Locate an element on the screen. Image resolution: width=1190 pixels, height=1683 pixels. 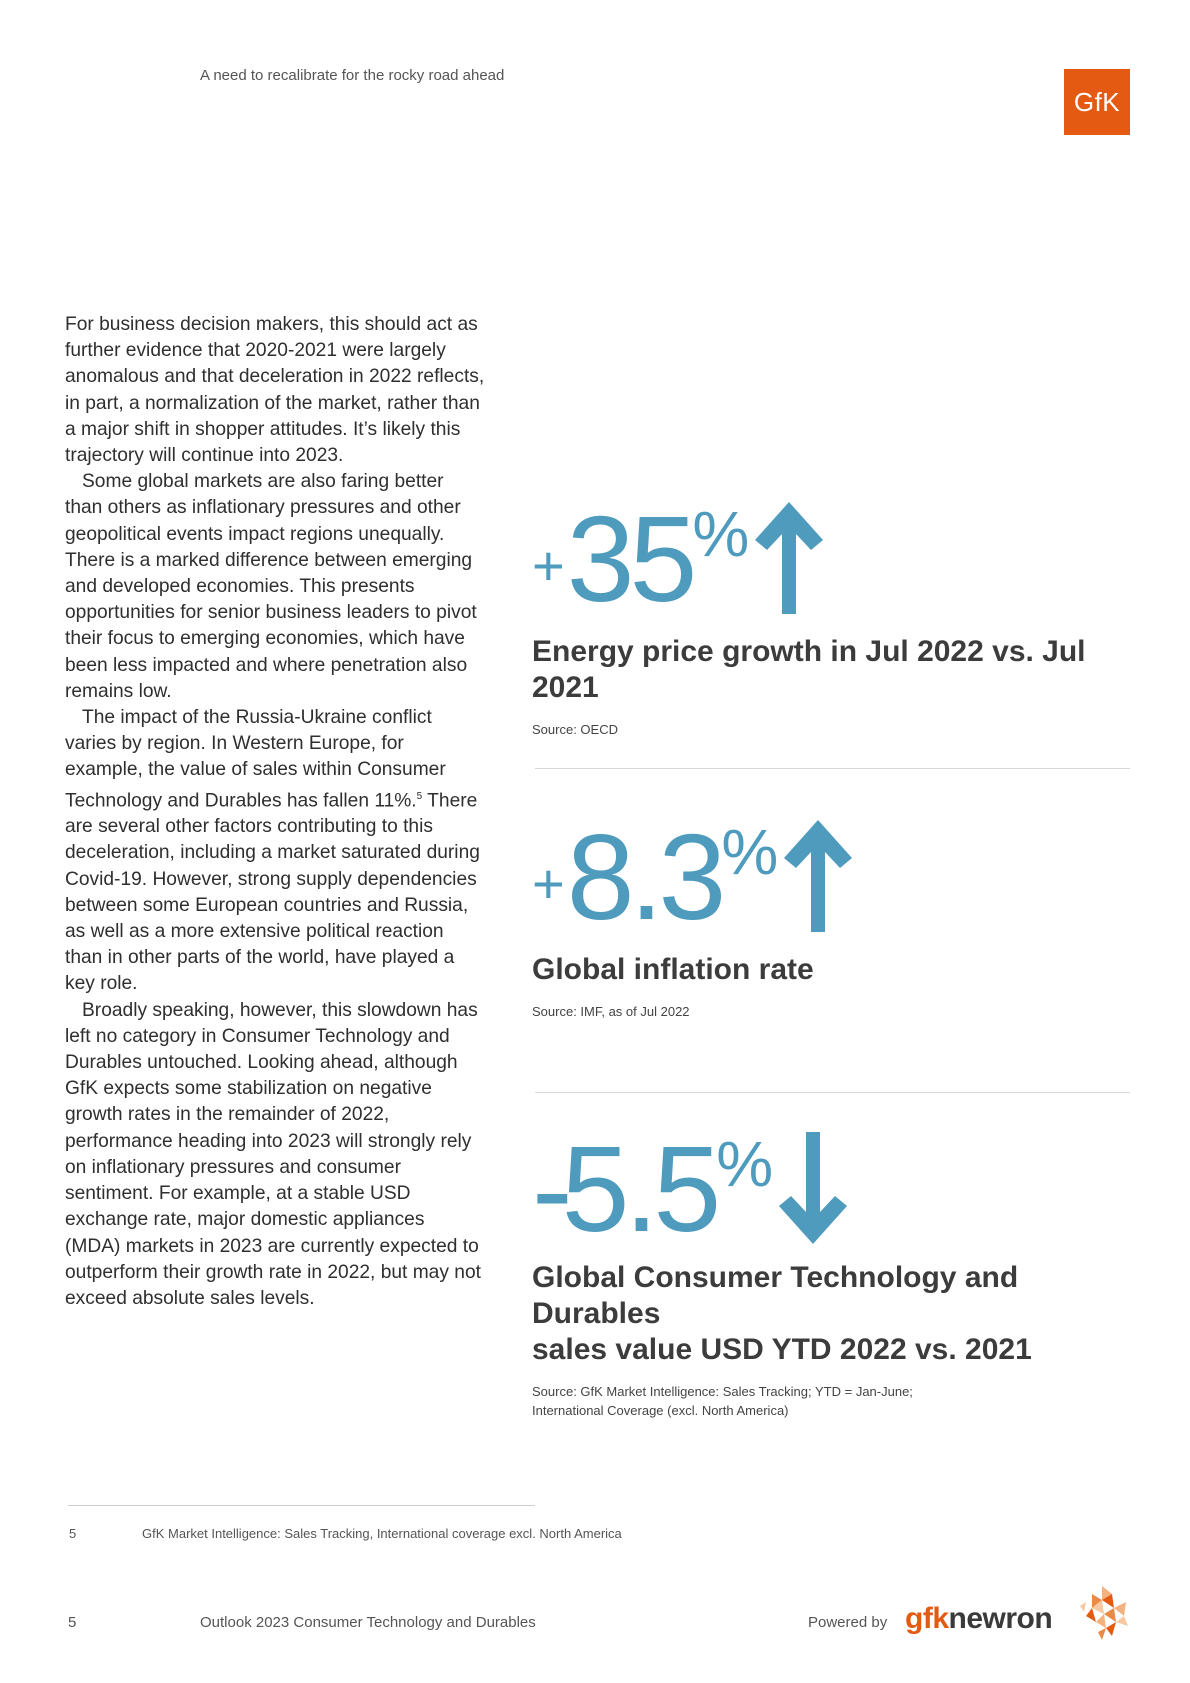
stat-sign: - is located at coordinates (552, 1189).